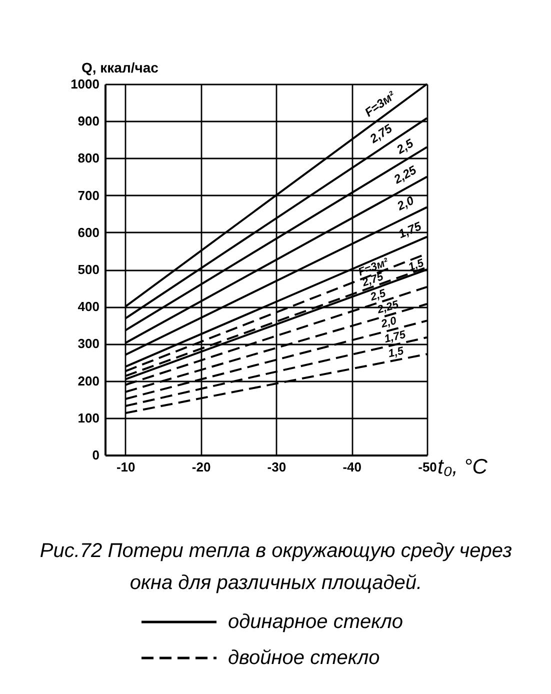 The image size is (551, 694). I want to click on y-tick-label: 100, so click(89, 418).